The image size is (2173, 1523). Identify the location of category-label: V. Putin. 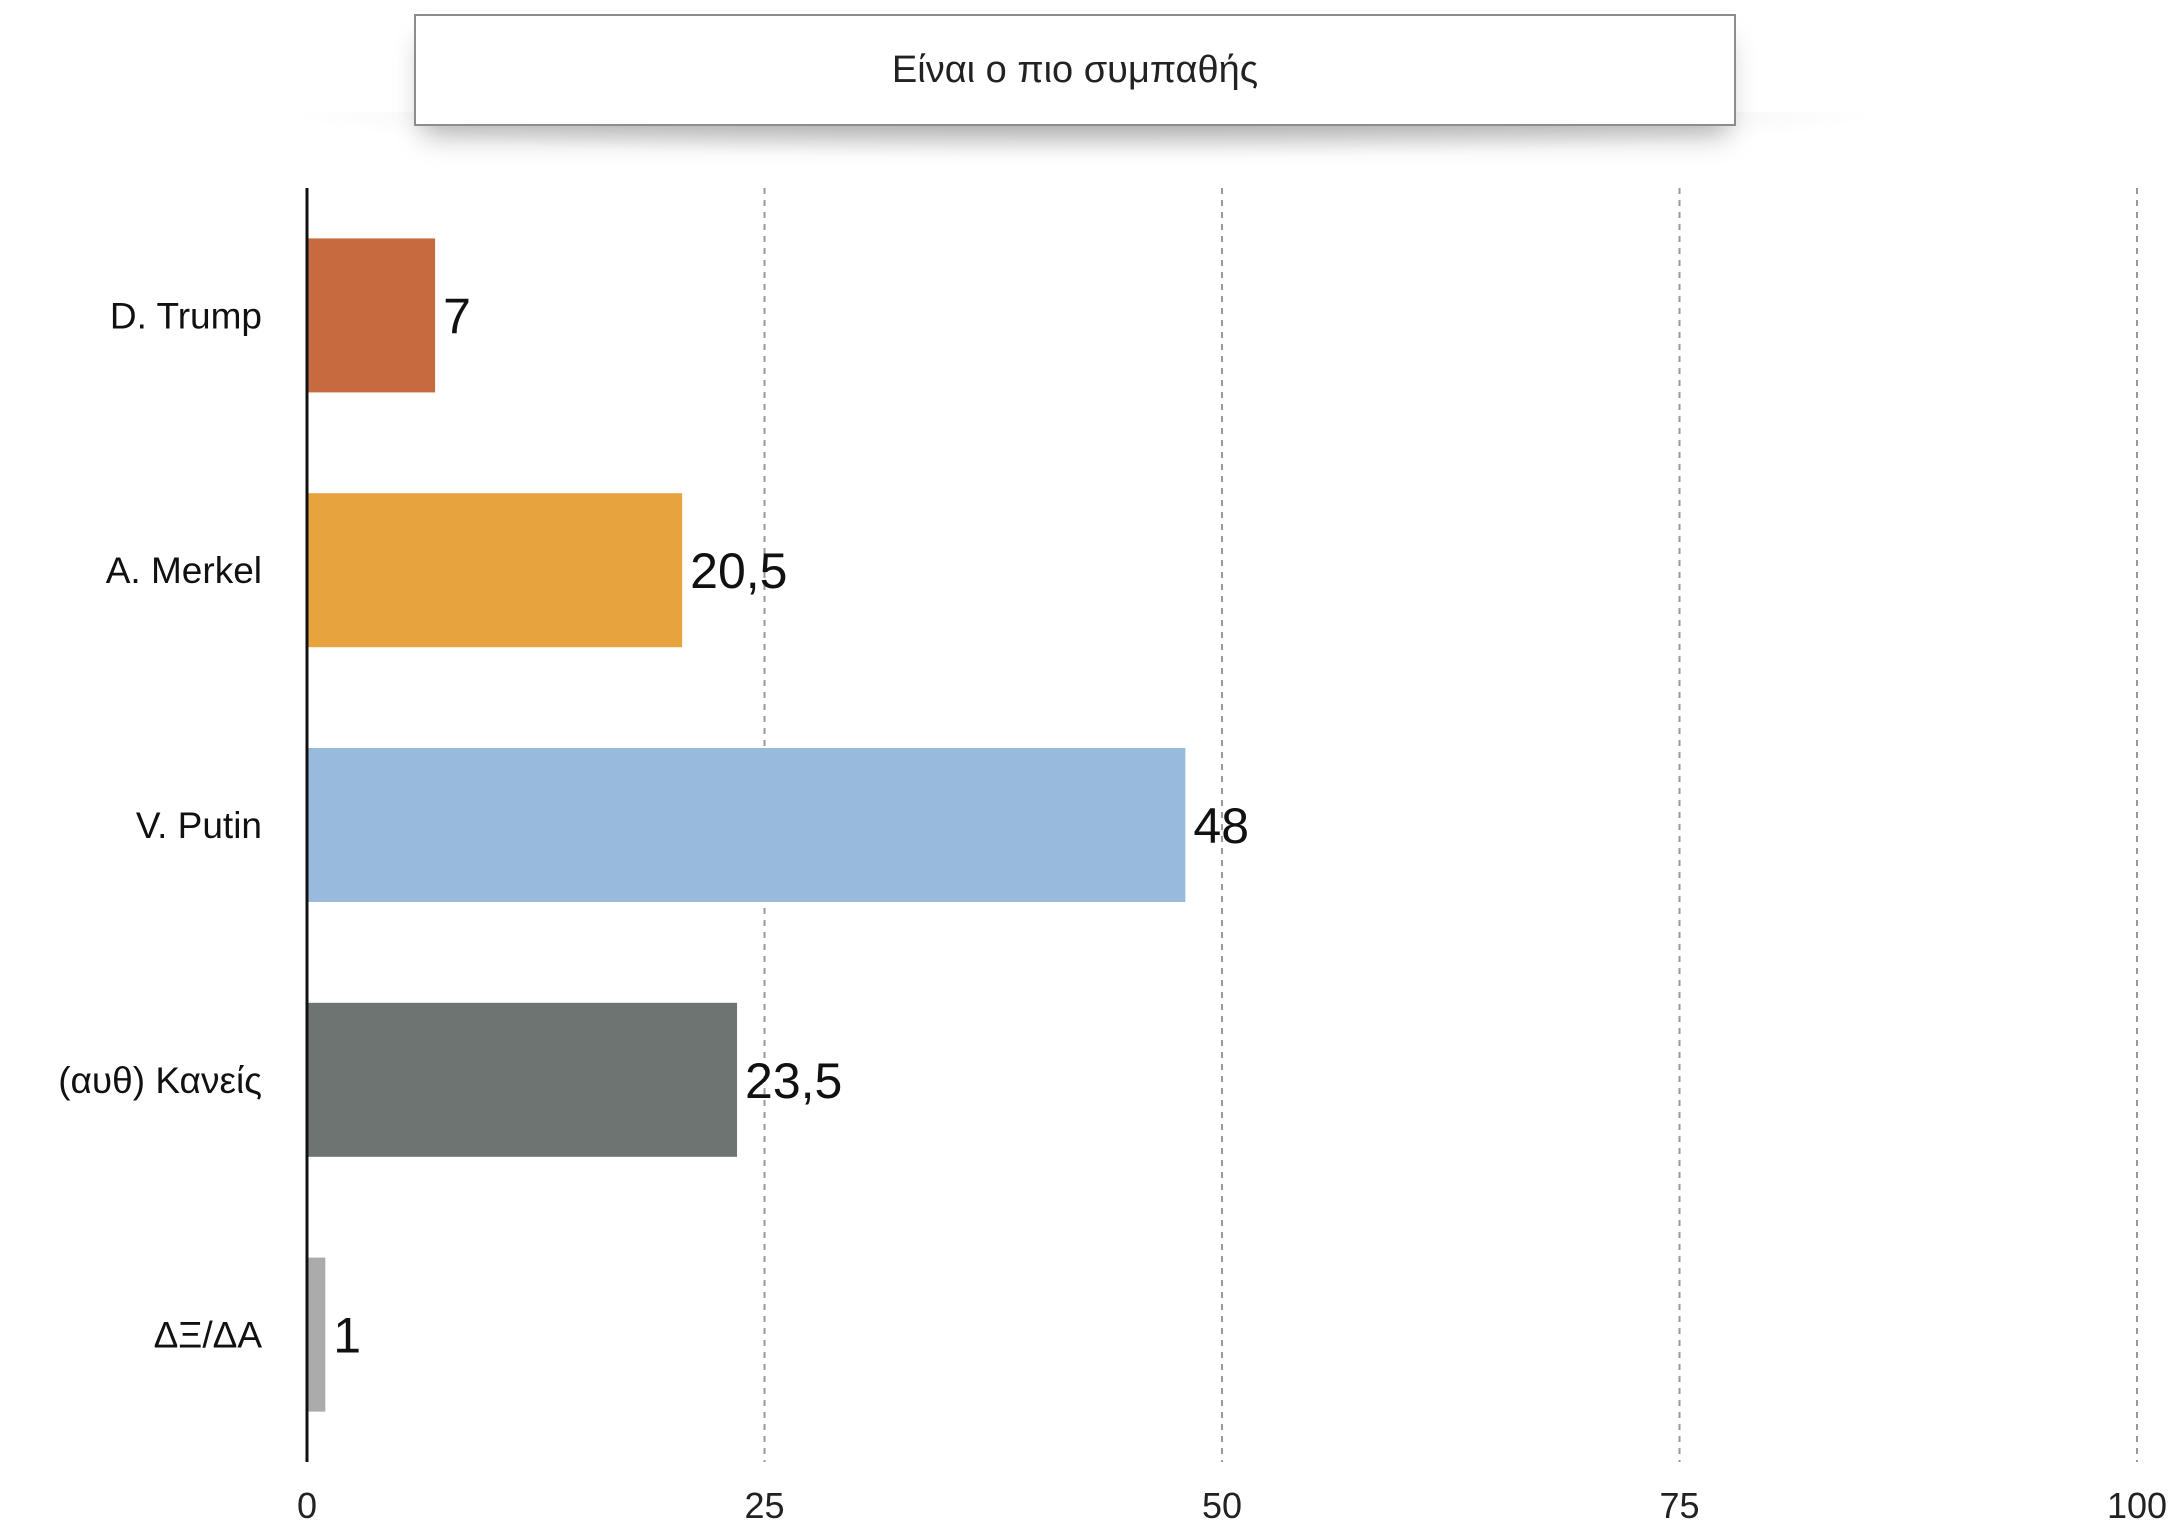
(199, 825).